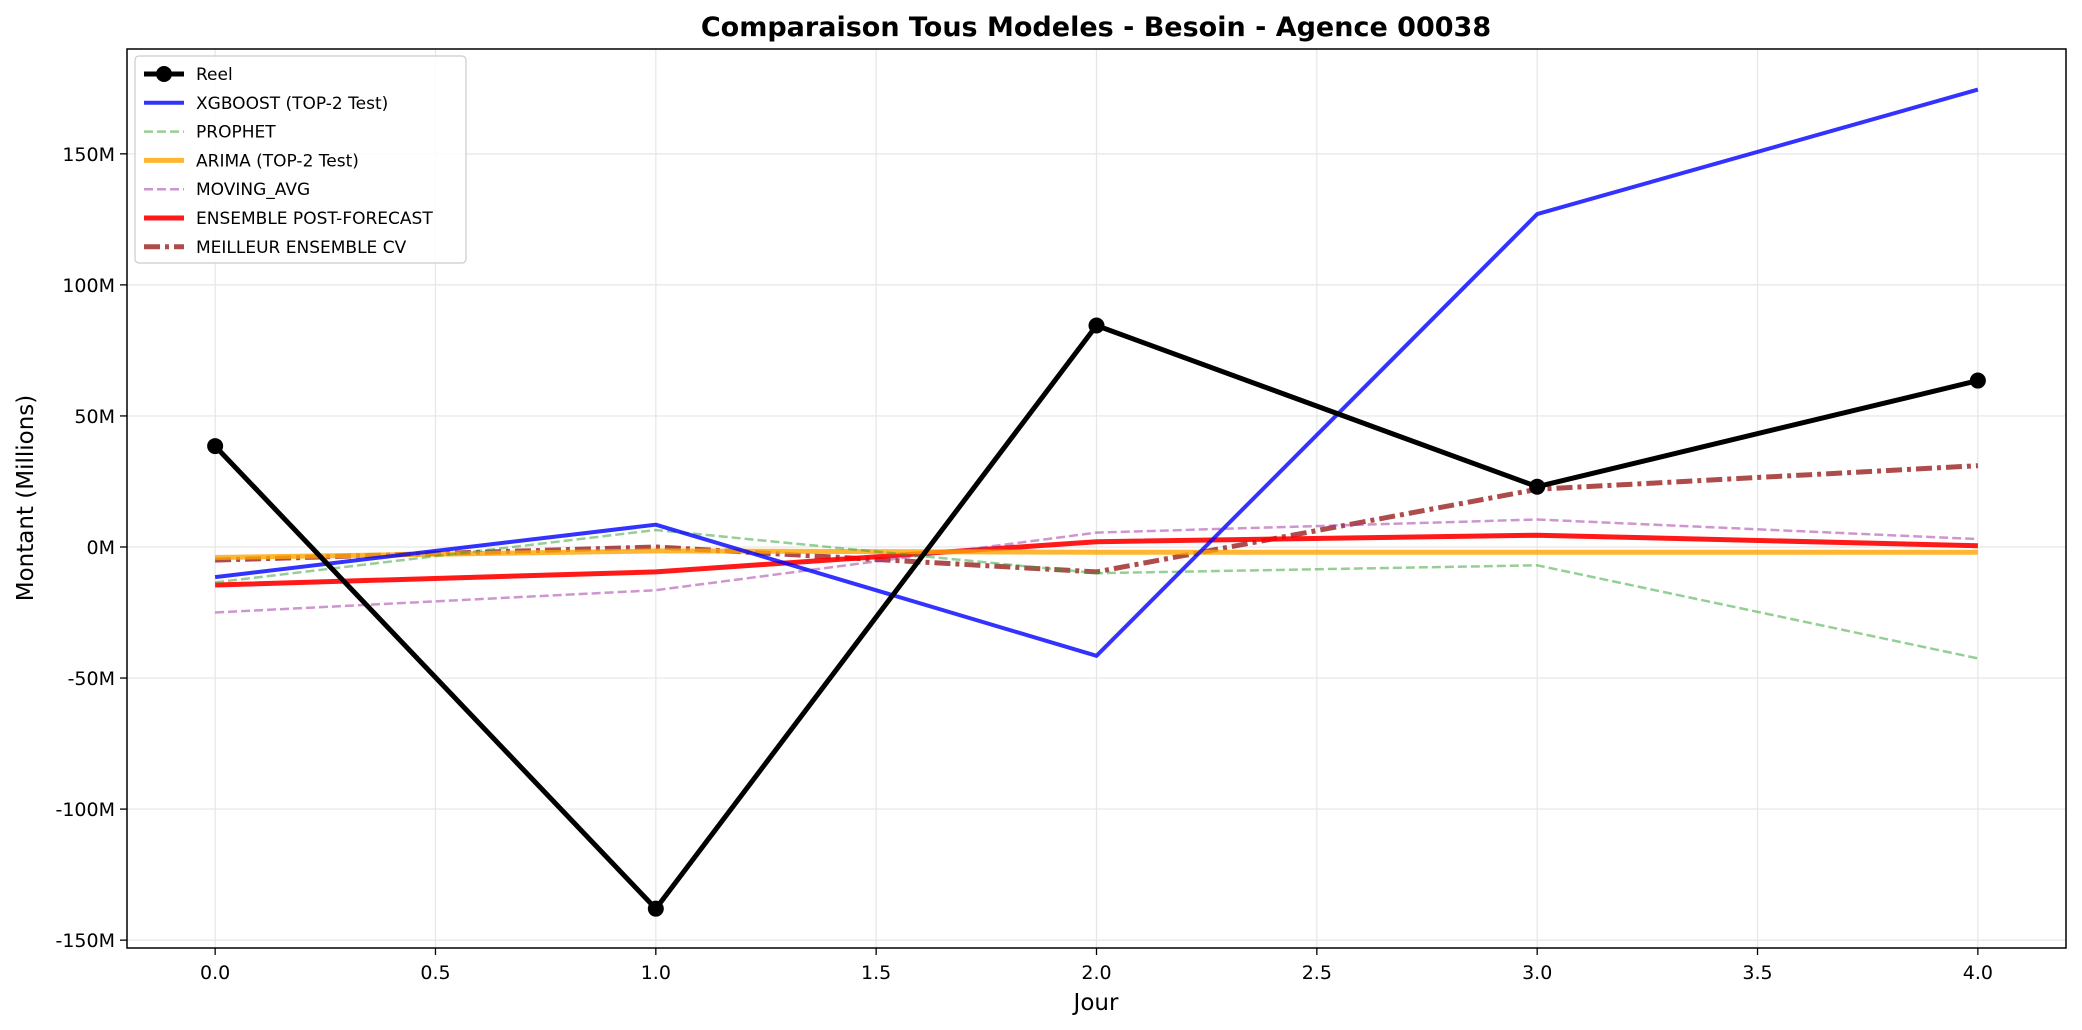 Image resolution: width=2082 pixels, height=1030 pixels. Describe the element at coordinates (26, 498) in the screenshot. I see `y-axis-label: Montant (Millions)` at that location.